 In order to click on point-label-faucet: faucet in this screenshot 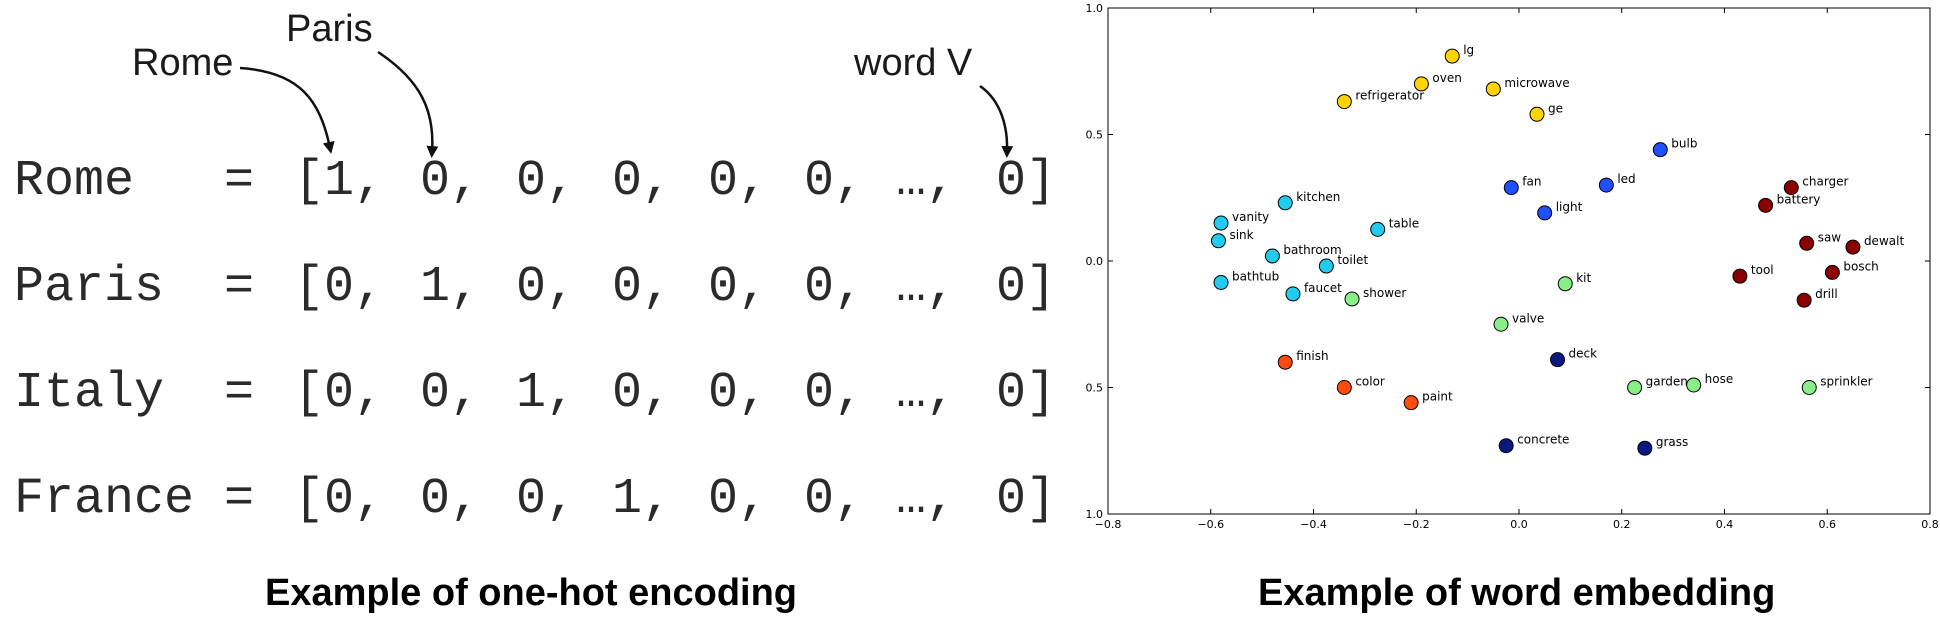, I will do `click(1323, 288)`.